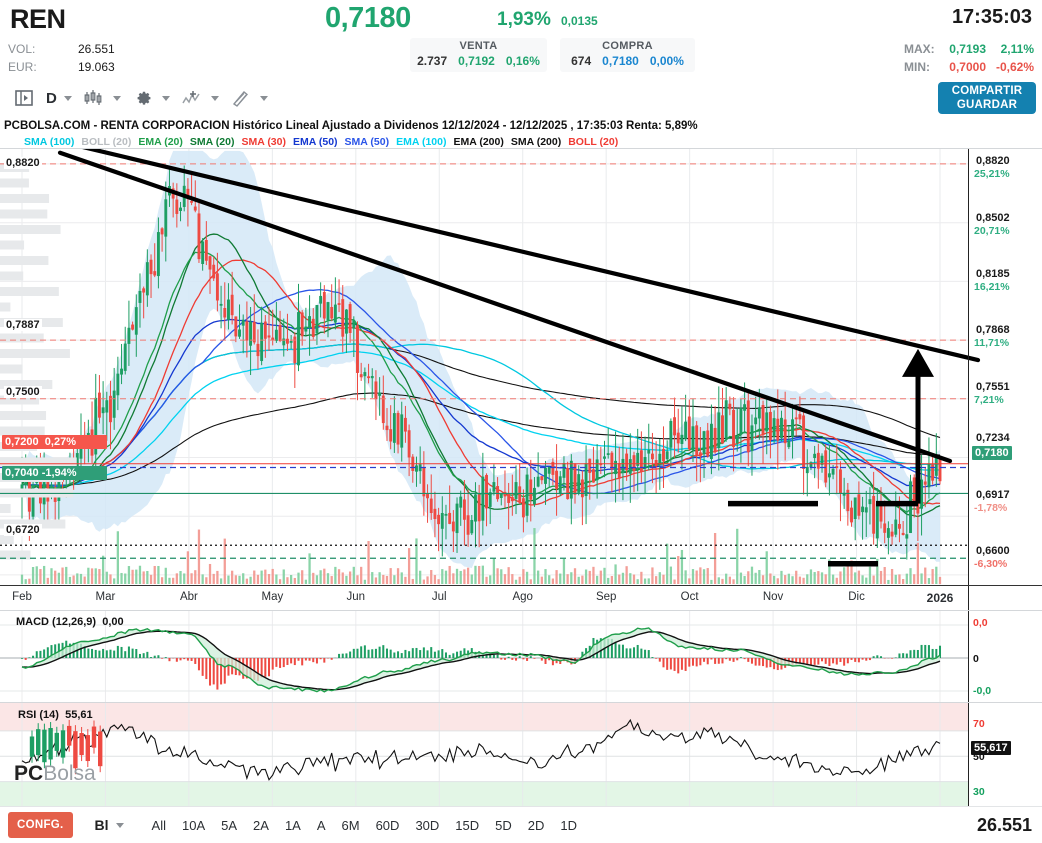  Describe the element at coordinates (991, 17) in the screenshot. I see `clock-time: 17:35:03` at that location.